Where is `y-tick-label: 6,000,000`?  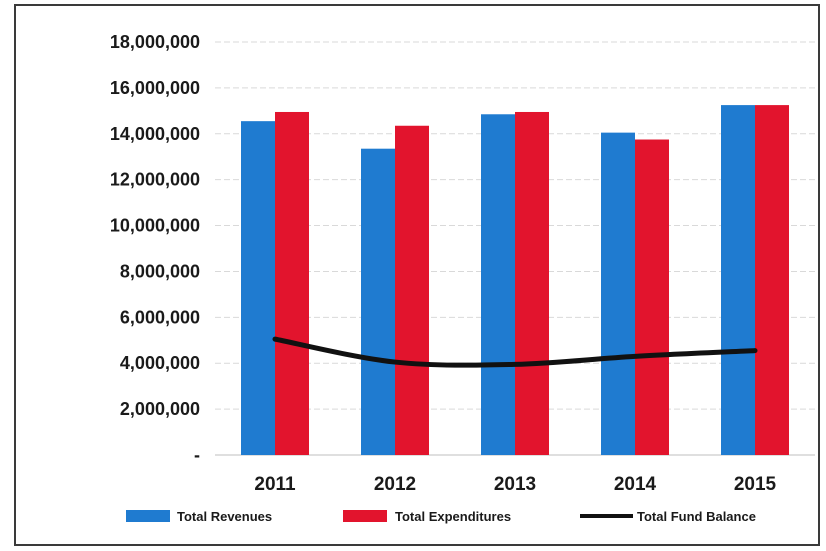 y-tick-label: 6,000,000 is located at coordinates (160, 317).